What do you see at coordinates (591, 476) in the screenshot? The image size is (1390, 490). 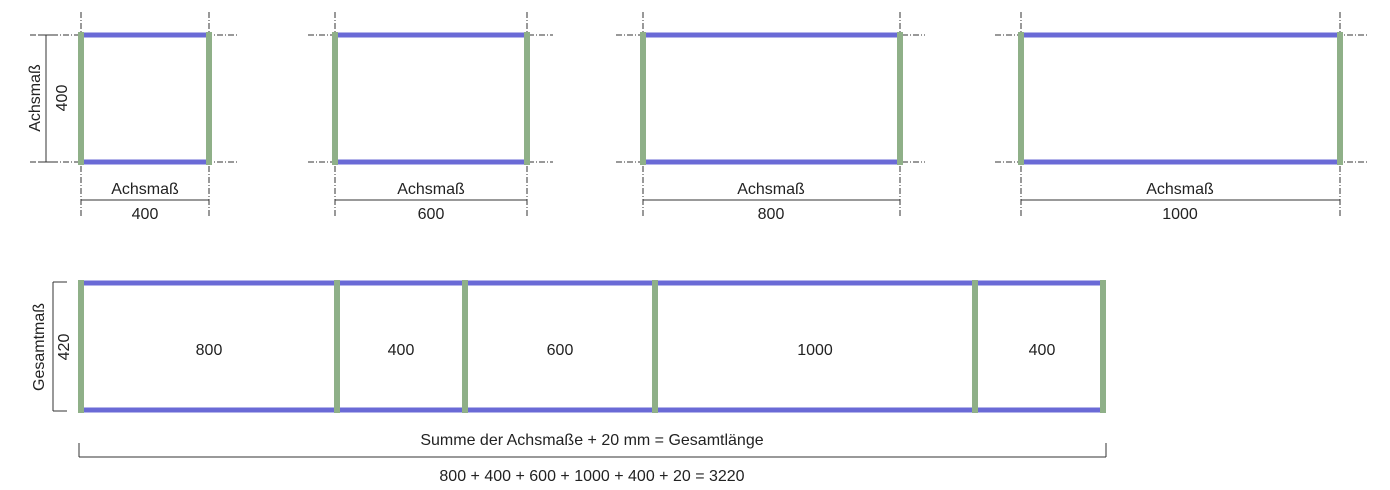 I see `sum-formula: 800 + 400 + 600 + 1000 + 400 + 20 = 3220` at bounding box center [591, 476].